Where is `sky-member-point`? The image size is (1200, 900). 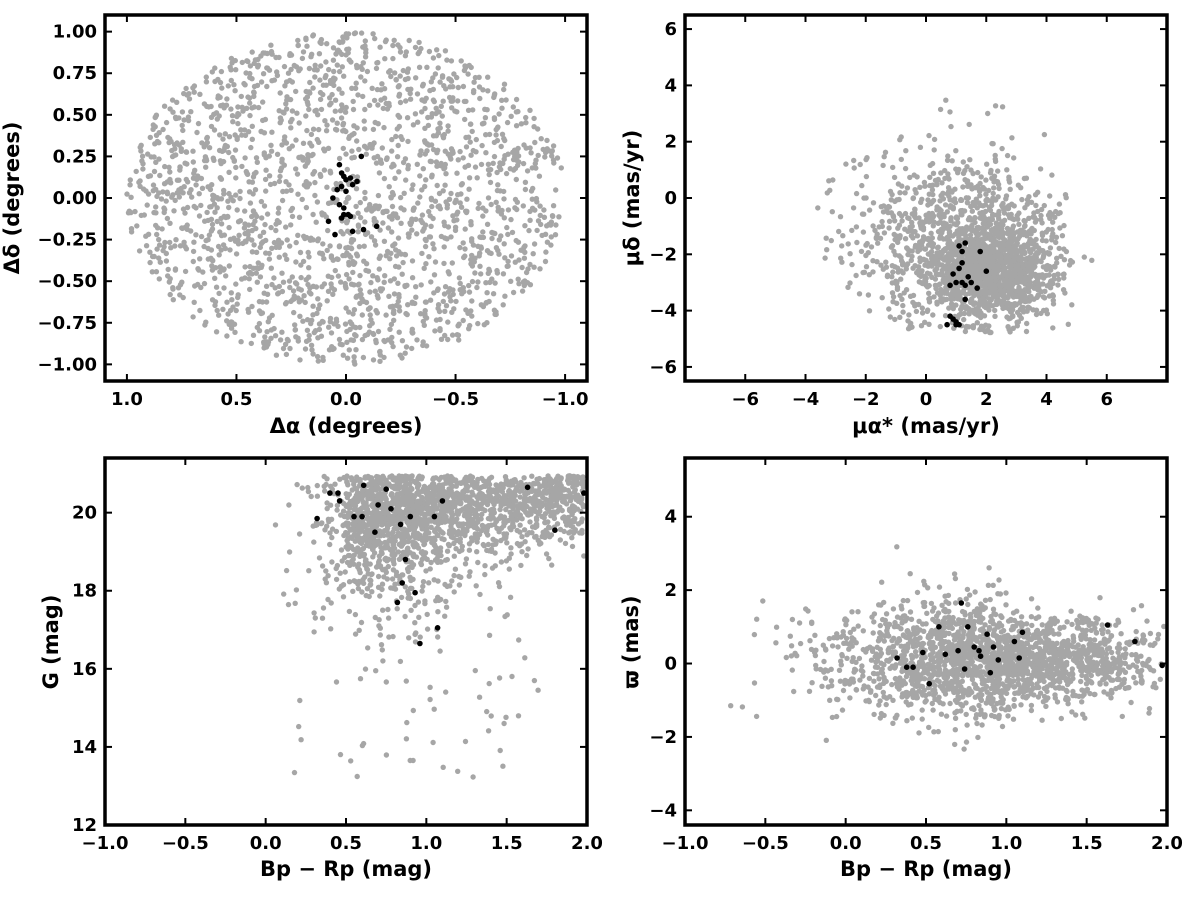
sky-member-point is located at coordinates (361, 156).